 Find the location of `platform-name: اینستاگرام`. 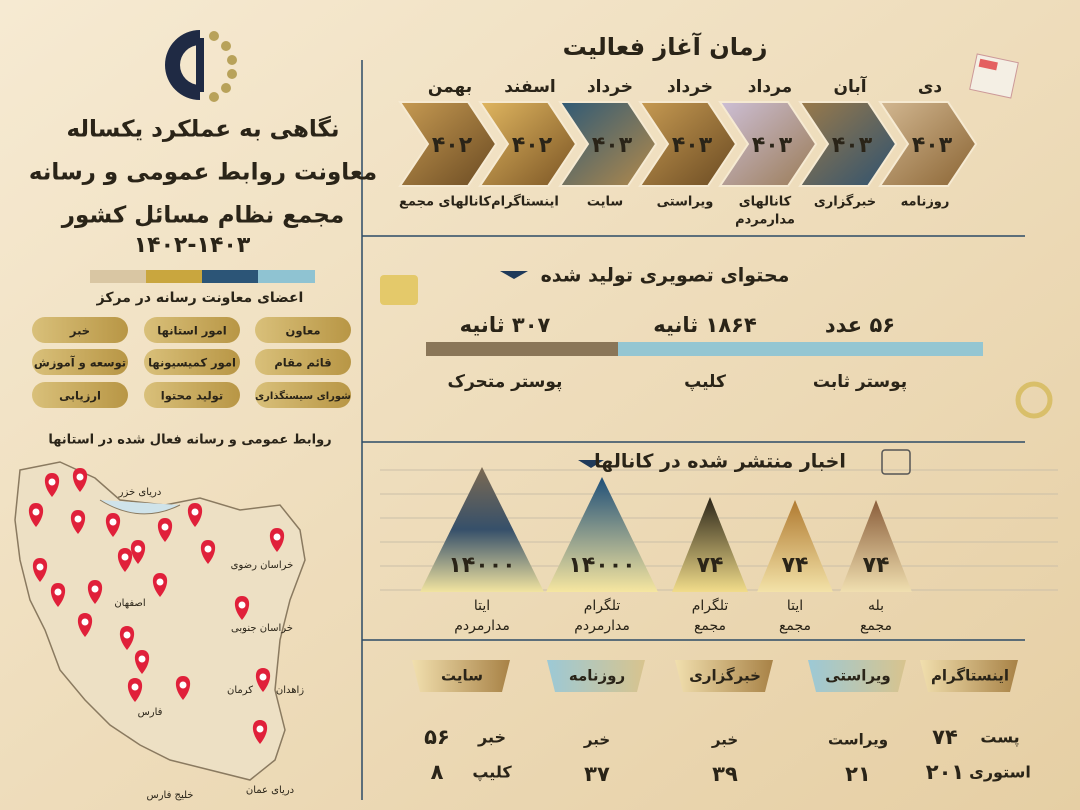

platform-name: اینستاگرام is located at coordinates (970, 676).